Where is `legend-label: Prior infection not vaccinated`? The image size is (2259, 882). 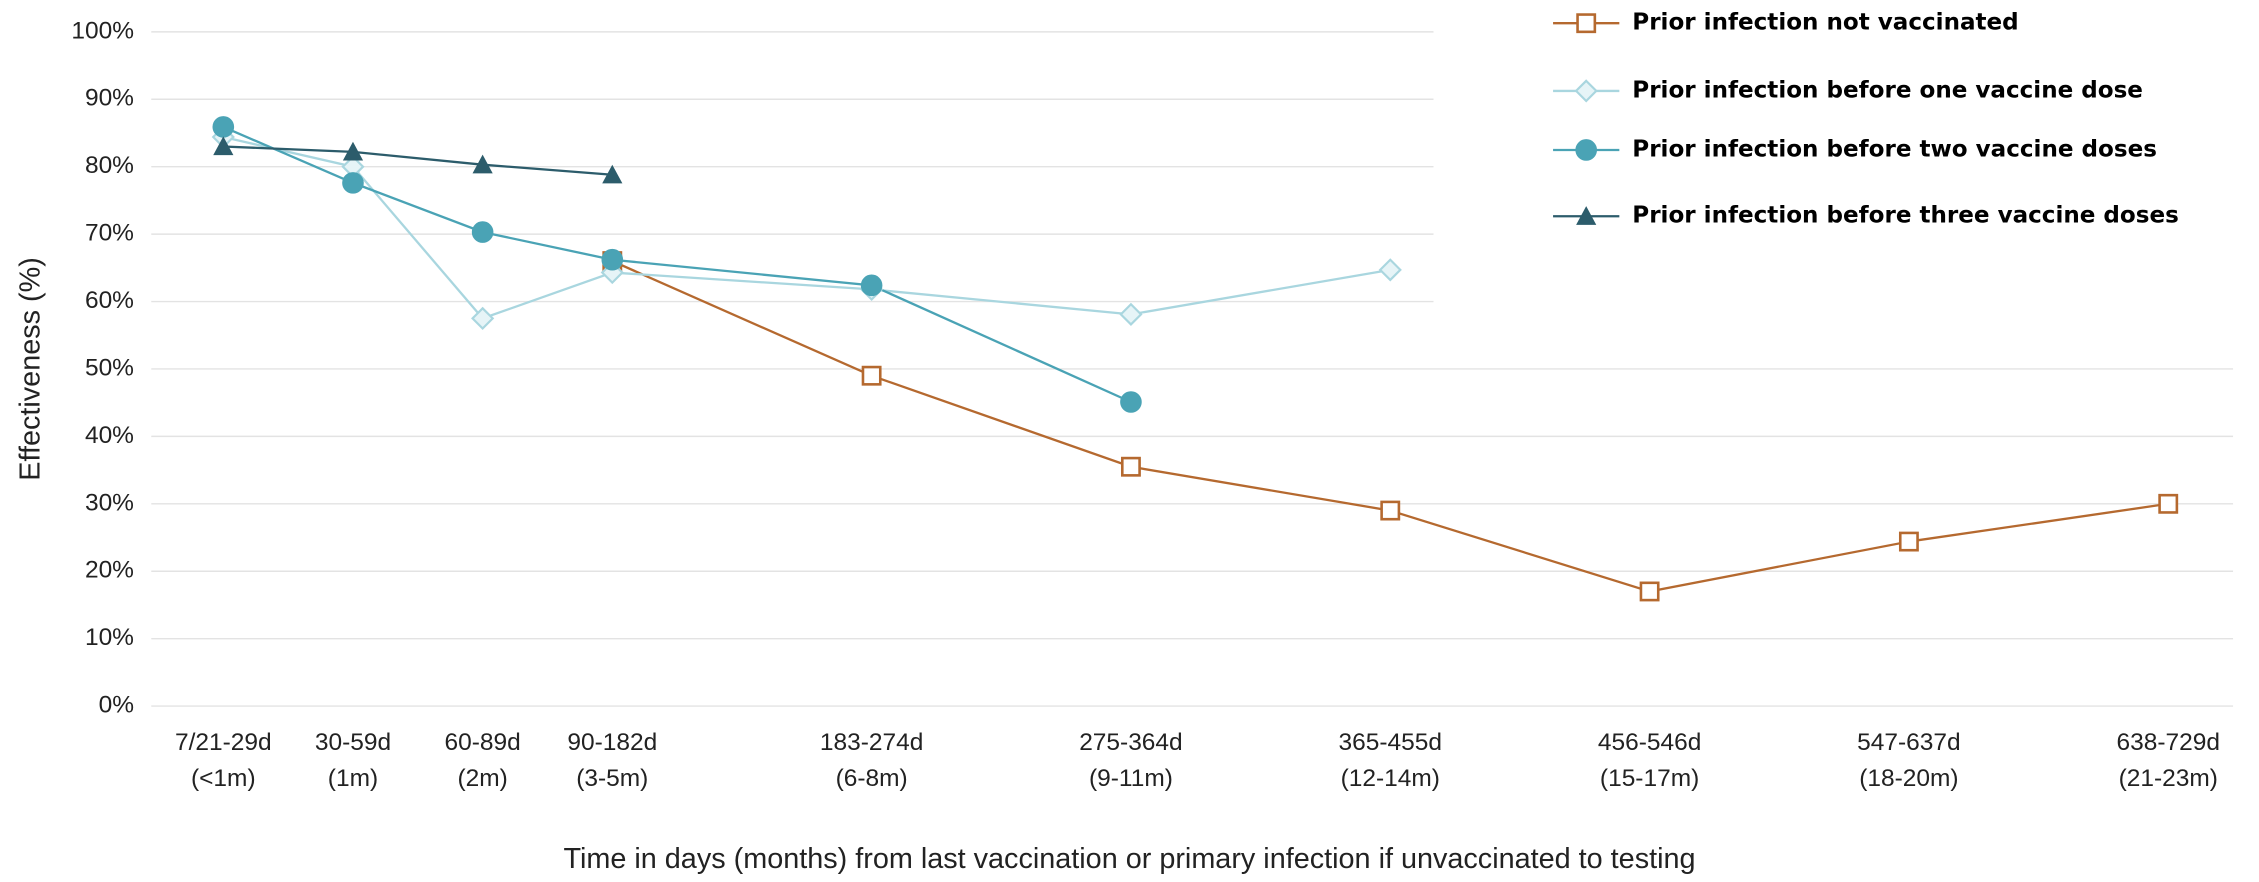 legend-label: Prior infection not vaccinated is located at coordinates (1825, 23).